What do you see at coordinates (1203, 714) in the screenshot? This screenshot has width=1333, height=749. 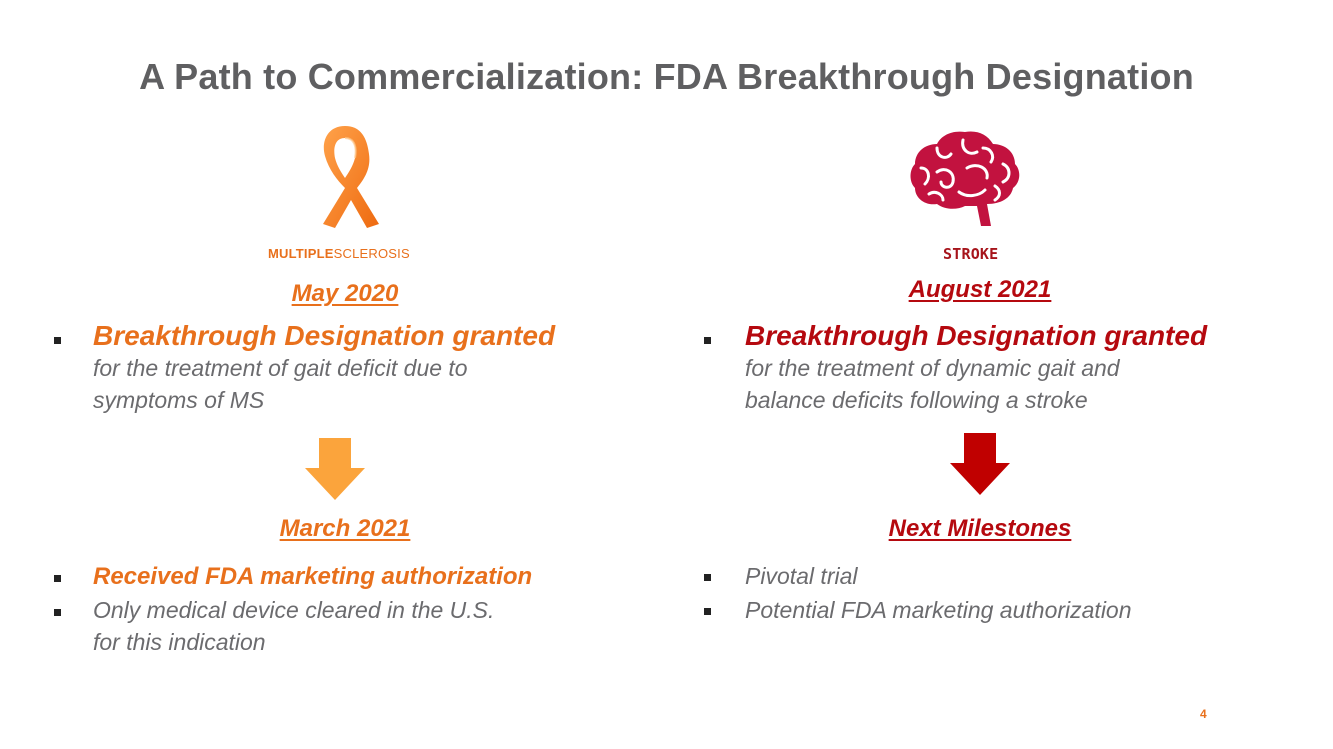 I see `page-number: 4` at bounding box center [1203, 714].